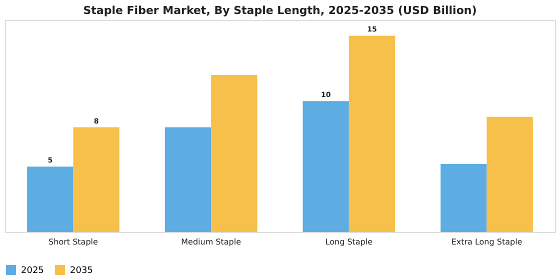 The width and height of the screenshot is (560, 280). I want to click on chart-title: Staple Fiber Market, By Staple Length, 2025-2035 (USD Billion), so click(280, 10).